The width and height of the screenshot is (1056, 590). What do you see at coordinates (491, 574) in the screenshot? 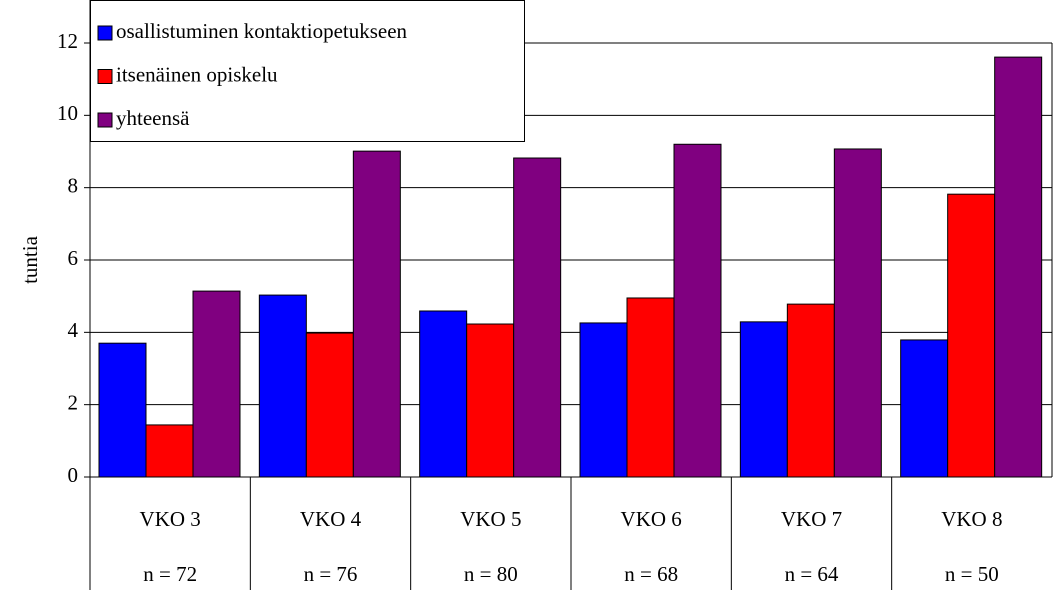
I see `n-label: n = 80` at bounding box center [491, 574].